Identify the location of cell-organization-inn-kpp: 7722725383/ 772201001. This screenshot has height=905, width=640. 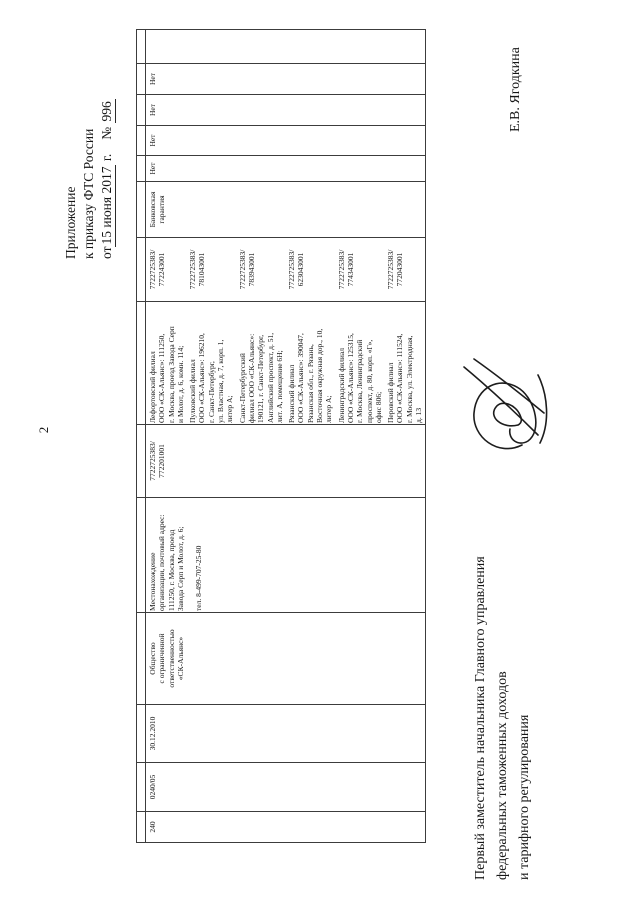
(285, 461).